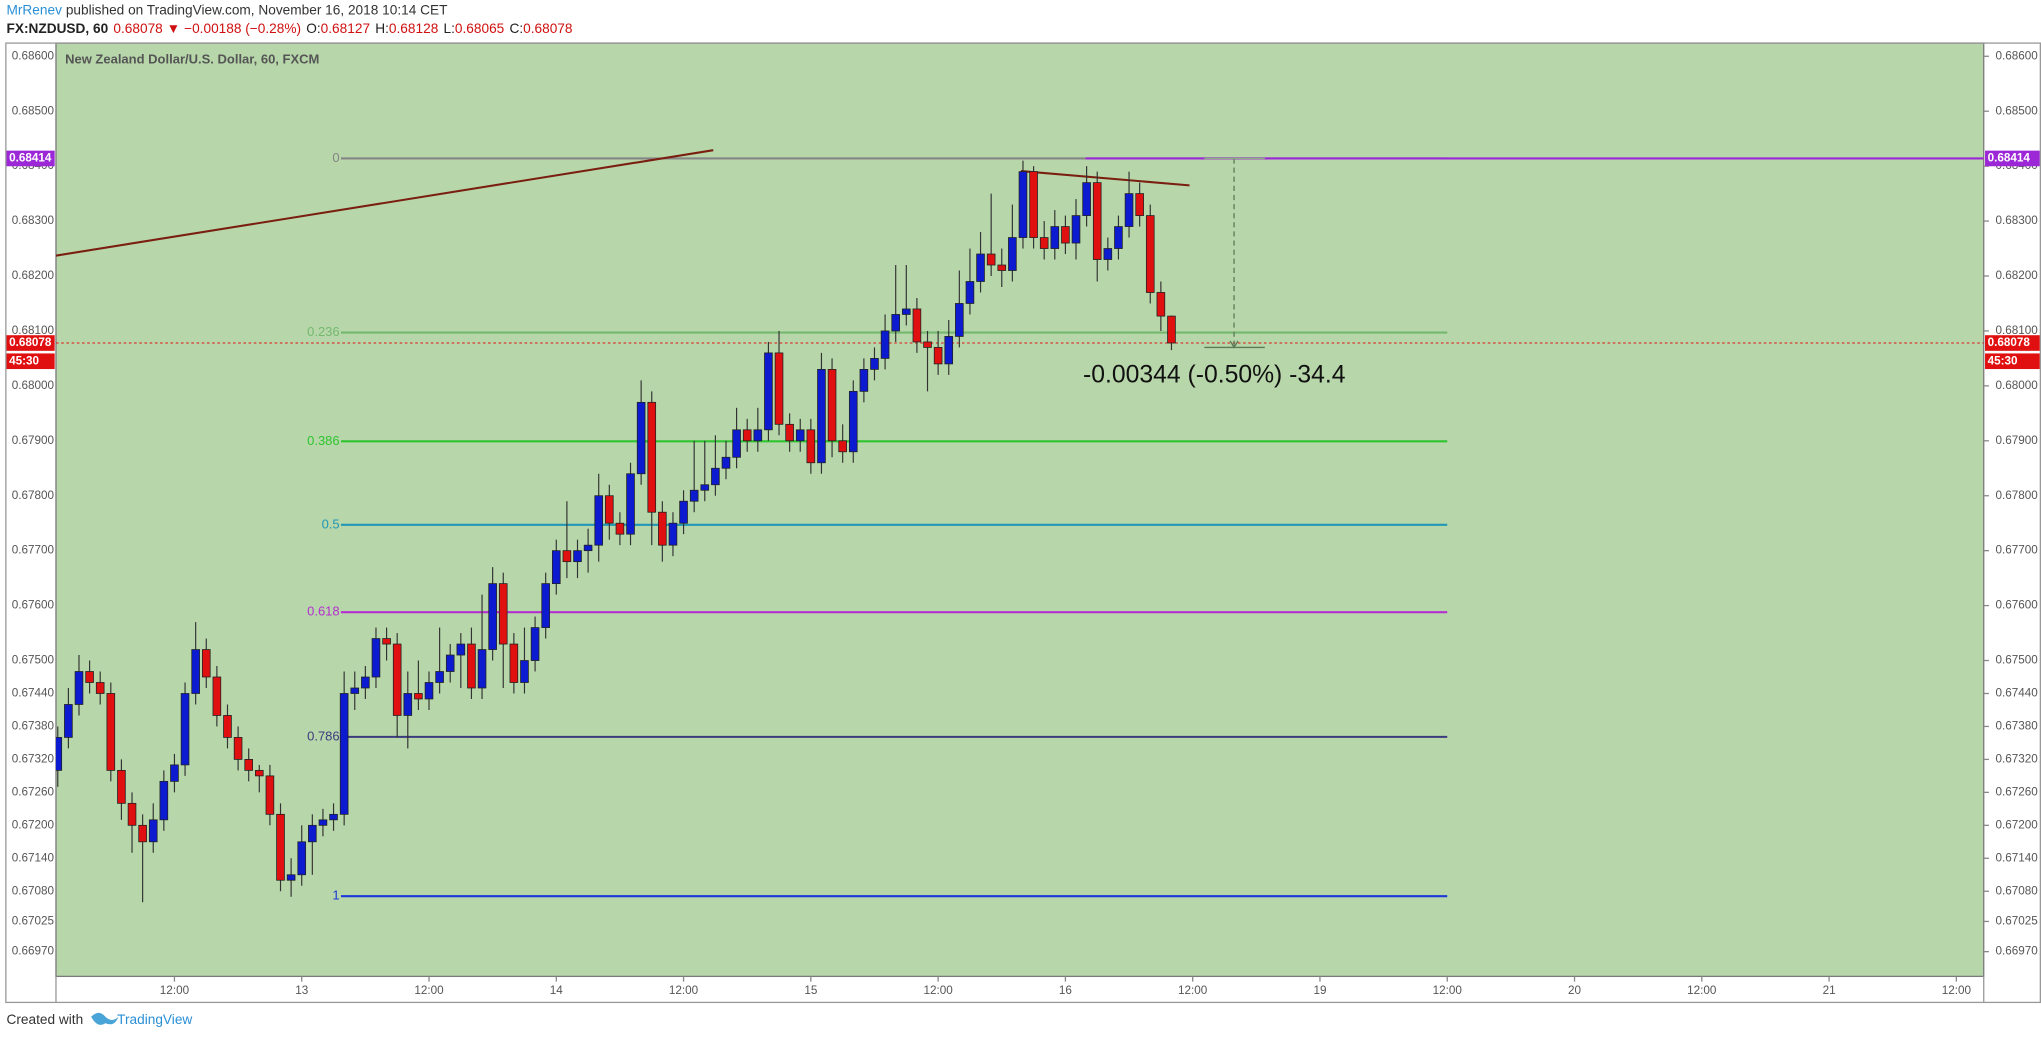  Describe the element at coordinates (313, 27) in the screenshot. I see `open-label: O:` at that location.